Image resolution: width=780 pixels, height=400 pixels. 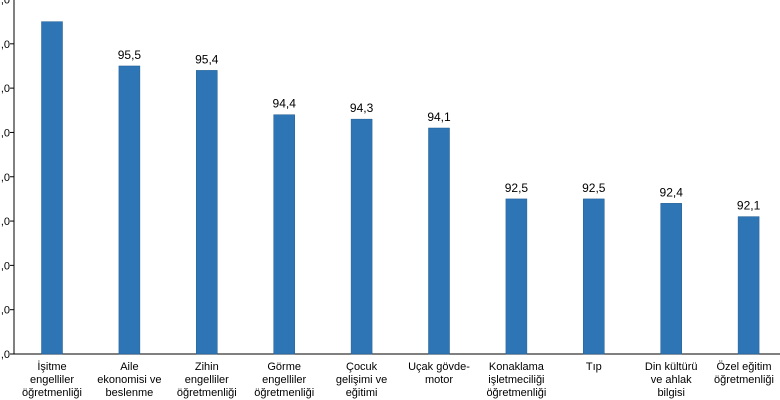 What do you see at coordinates (362, 393) in the screenshot?
I see `category-label-line: eğitimi` at bounding box center [362, 393].